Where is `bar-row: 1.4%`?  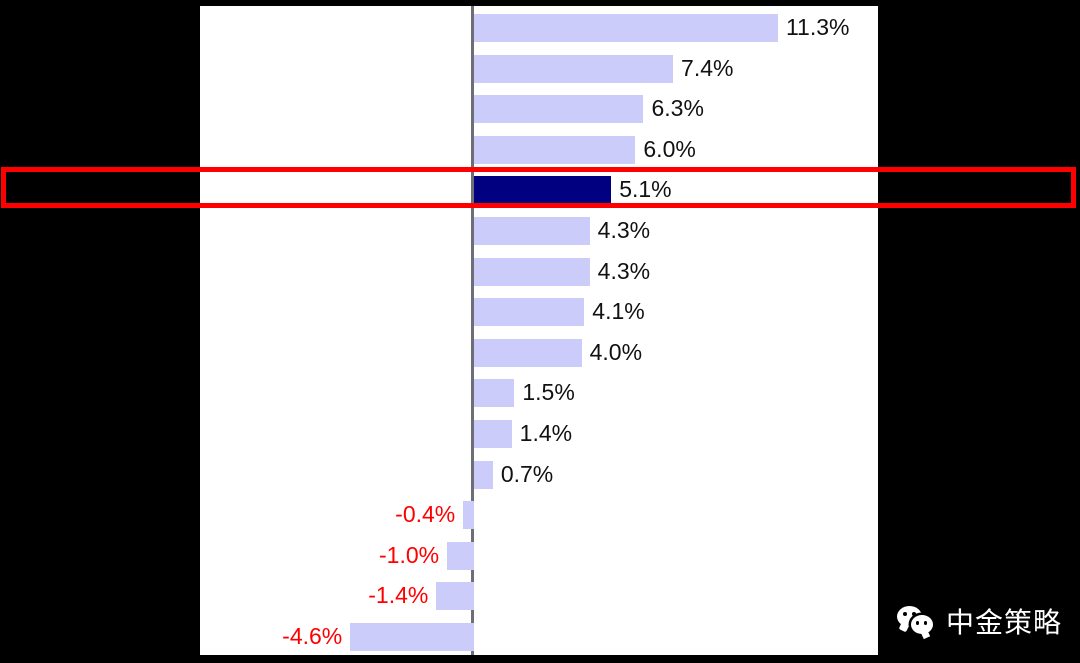 bar-row: 1.4% is located at coordinates (539, 434).